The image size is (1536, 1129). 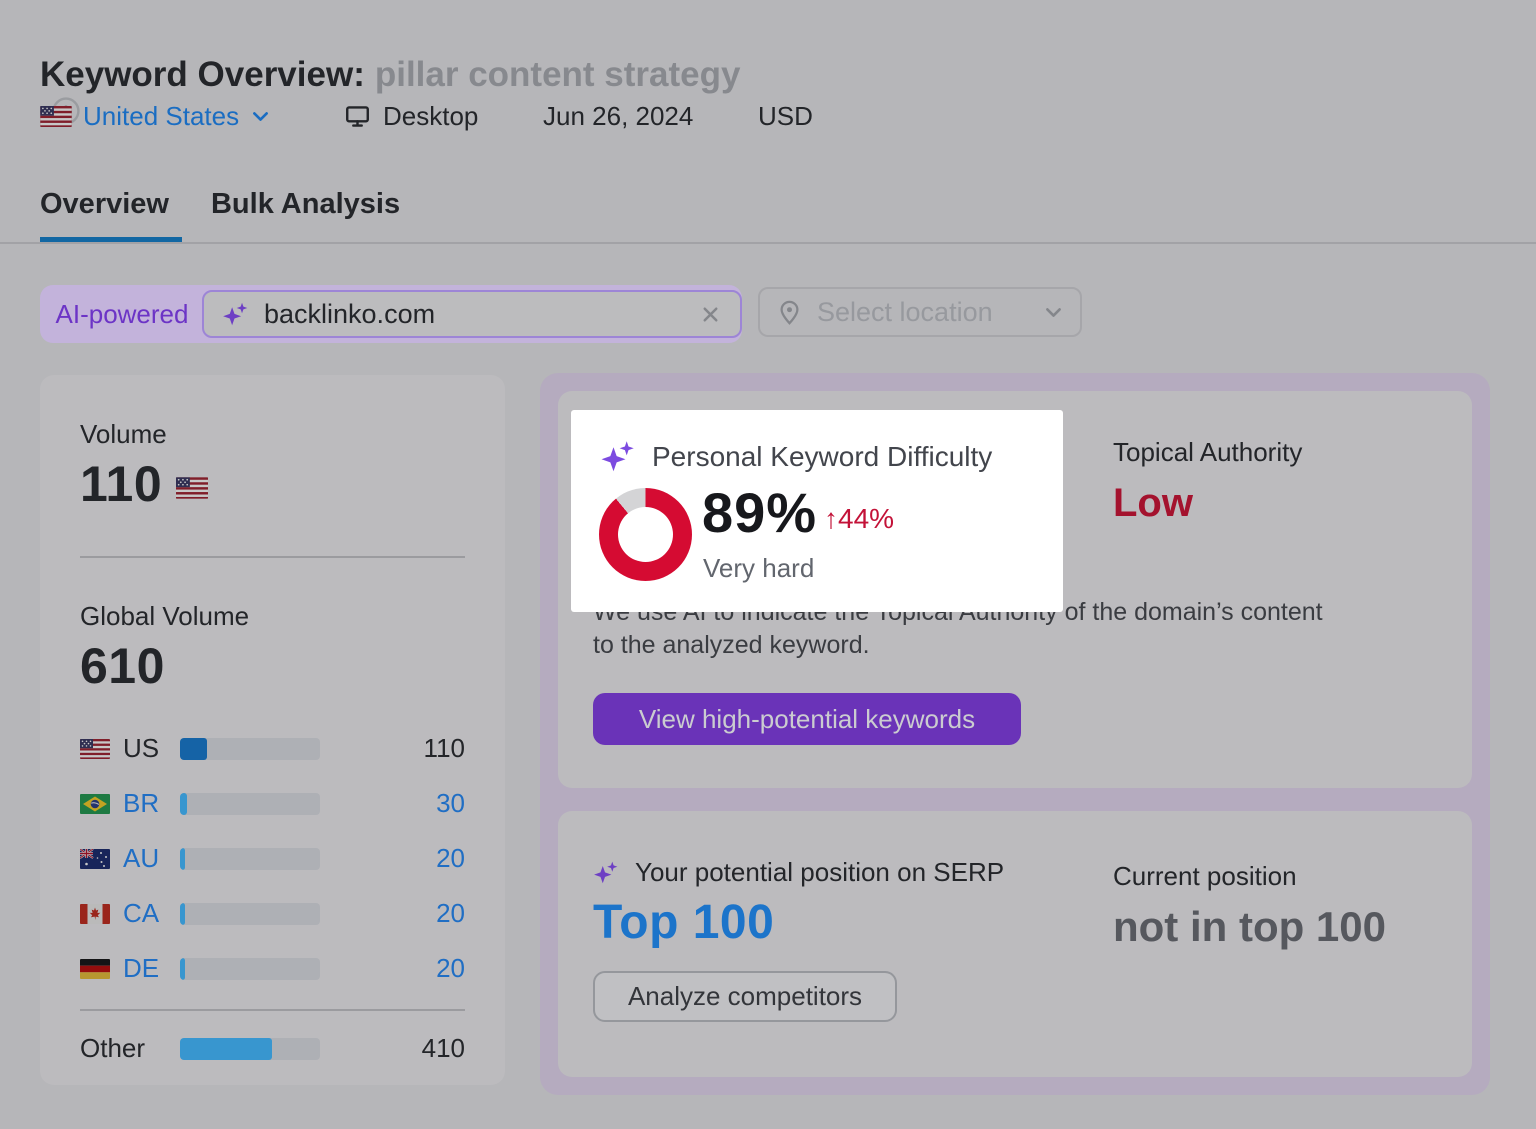 I want to click on country-code-link: AU, so click(x=141, y=858).